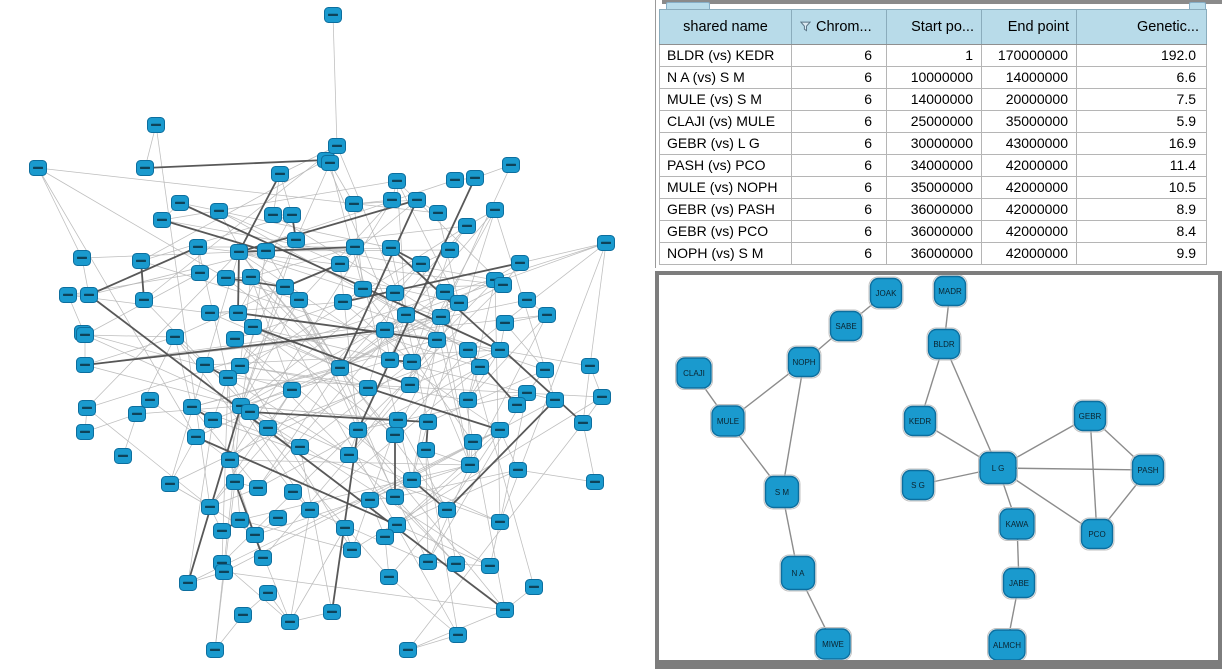 This screenshot has height=669, width=1222. What do you see at coordinates (934, 121) in the screenshot?
I see `table-cell: 25000000` at bounding box center [934, 121].